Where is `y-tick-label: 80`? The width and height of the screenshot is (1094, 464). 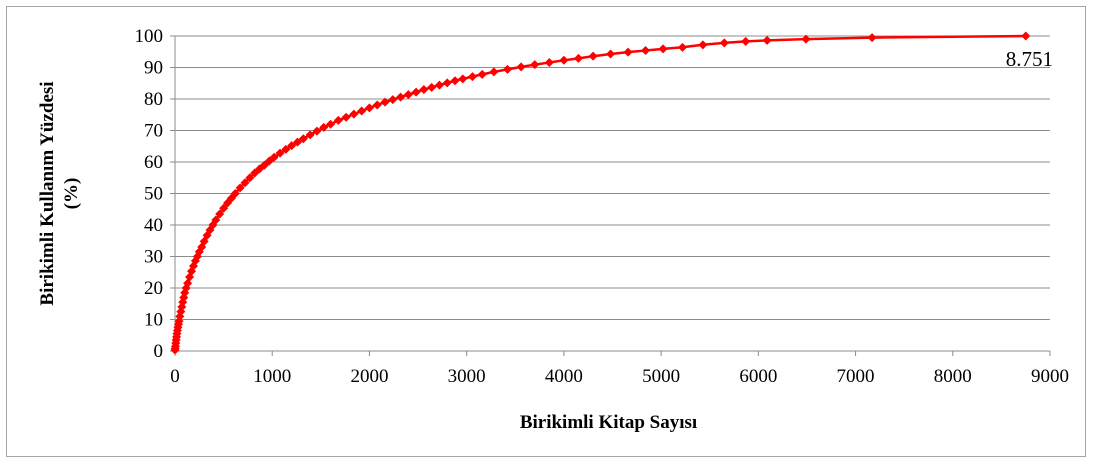
y-tick-label: 80 is located at coordinates (153, 99).